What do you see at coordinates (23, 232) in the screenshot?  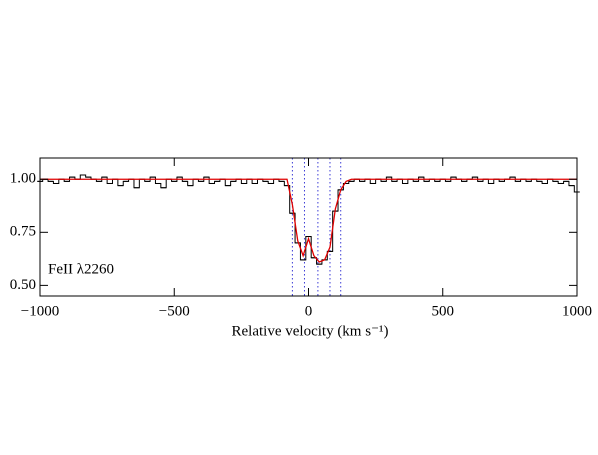 I see `y-tick-label: 0.75` at bounding box center [23, 232].